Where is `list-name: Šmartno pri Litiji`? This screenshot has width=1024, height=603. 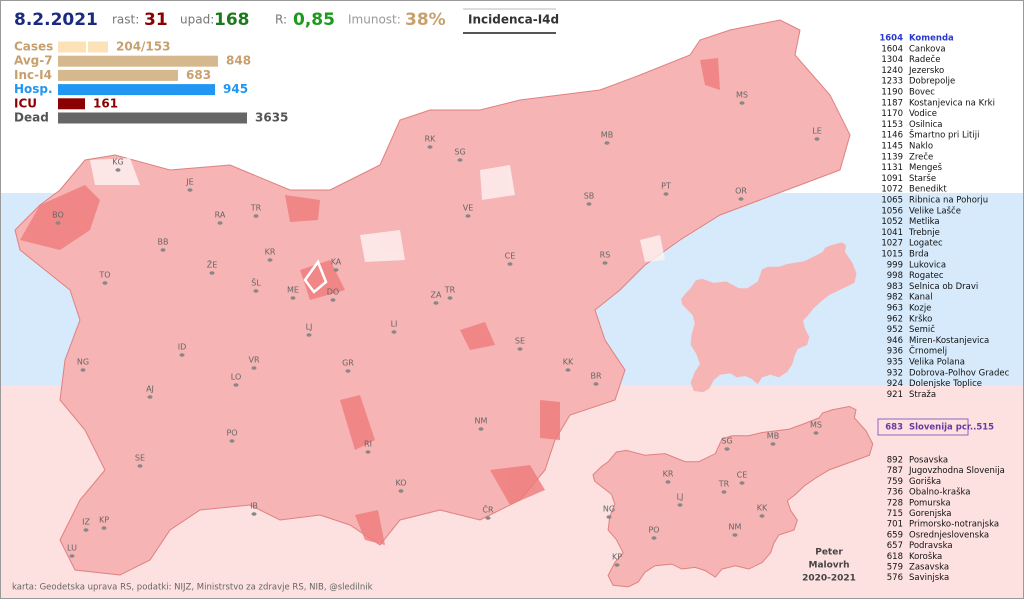
list-name: Šmartno pri Litiji is located at coordinates (944, 135).